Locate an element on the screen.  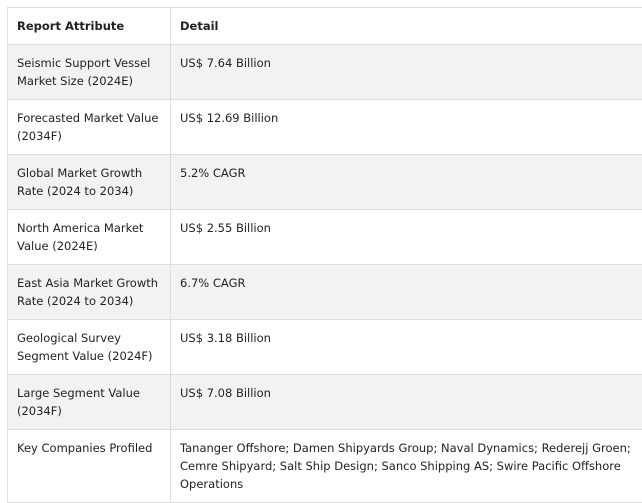
row-attribute: Geological Survey Segment Value (2024F) is located at coordinates (89, 347).